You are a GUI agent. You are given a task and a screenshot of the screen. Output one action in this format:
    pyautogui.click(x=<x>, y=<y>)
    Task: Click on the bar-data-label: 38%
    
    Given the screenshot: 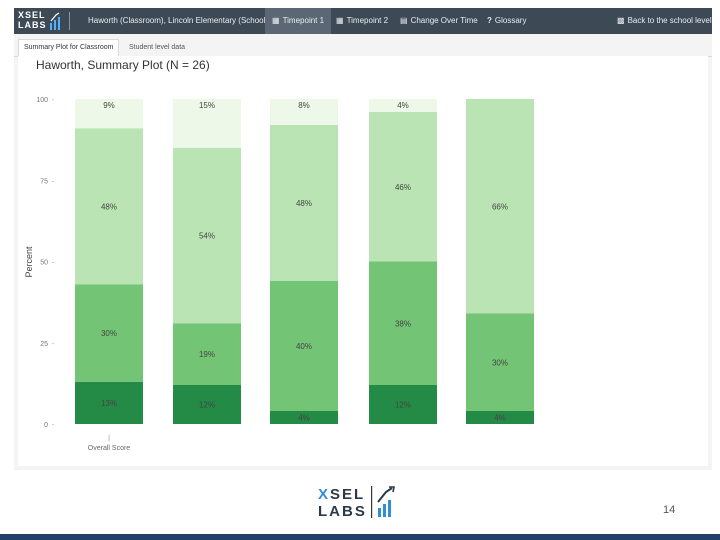 What is the action you would take?
    pyautogui.click(x=403, y=323)
    